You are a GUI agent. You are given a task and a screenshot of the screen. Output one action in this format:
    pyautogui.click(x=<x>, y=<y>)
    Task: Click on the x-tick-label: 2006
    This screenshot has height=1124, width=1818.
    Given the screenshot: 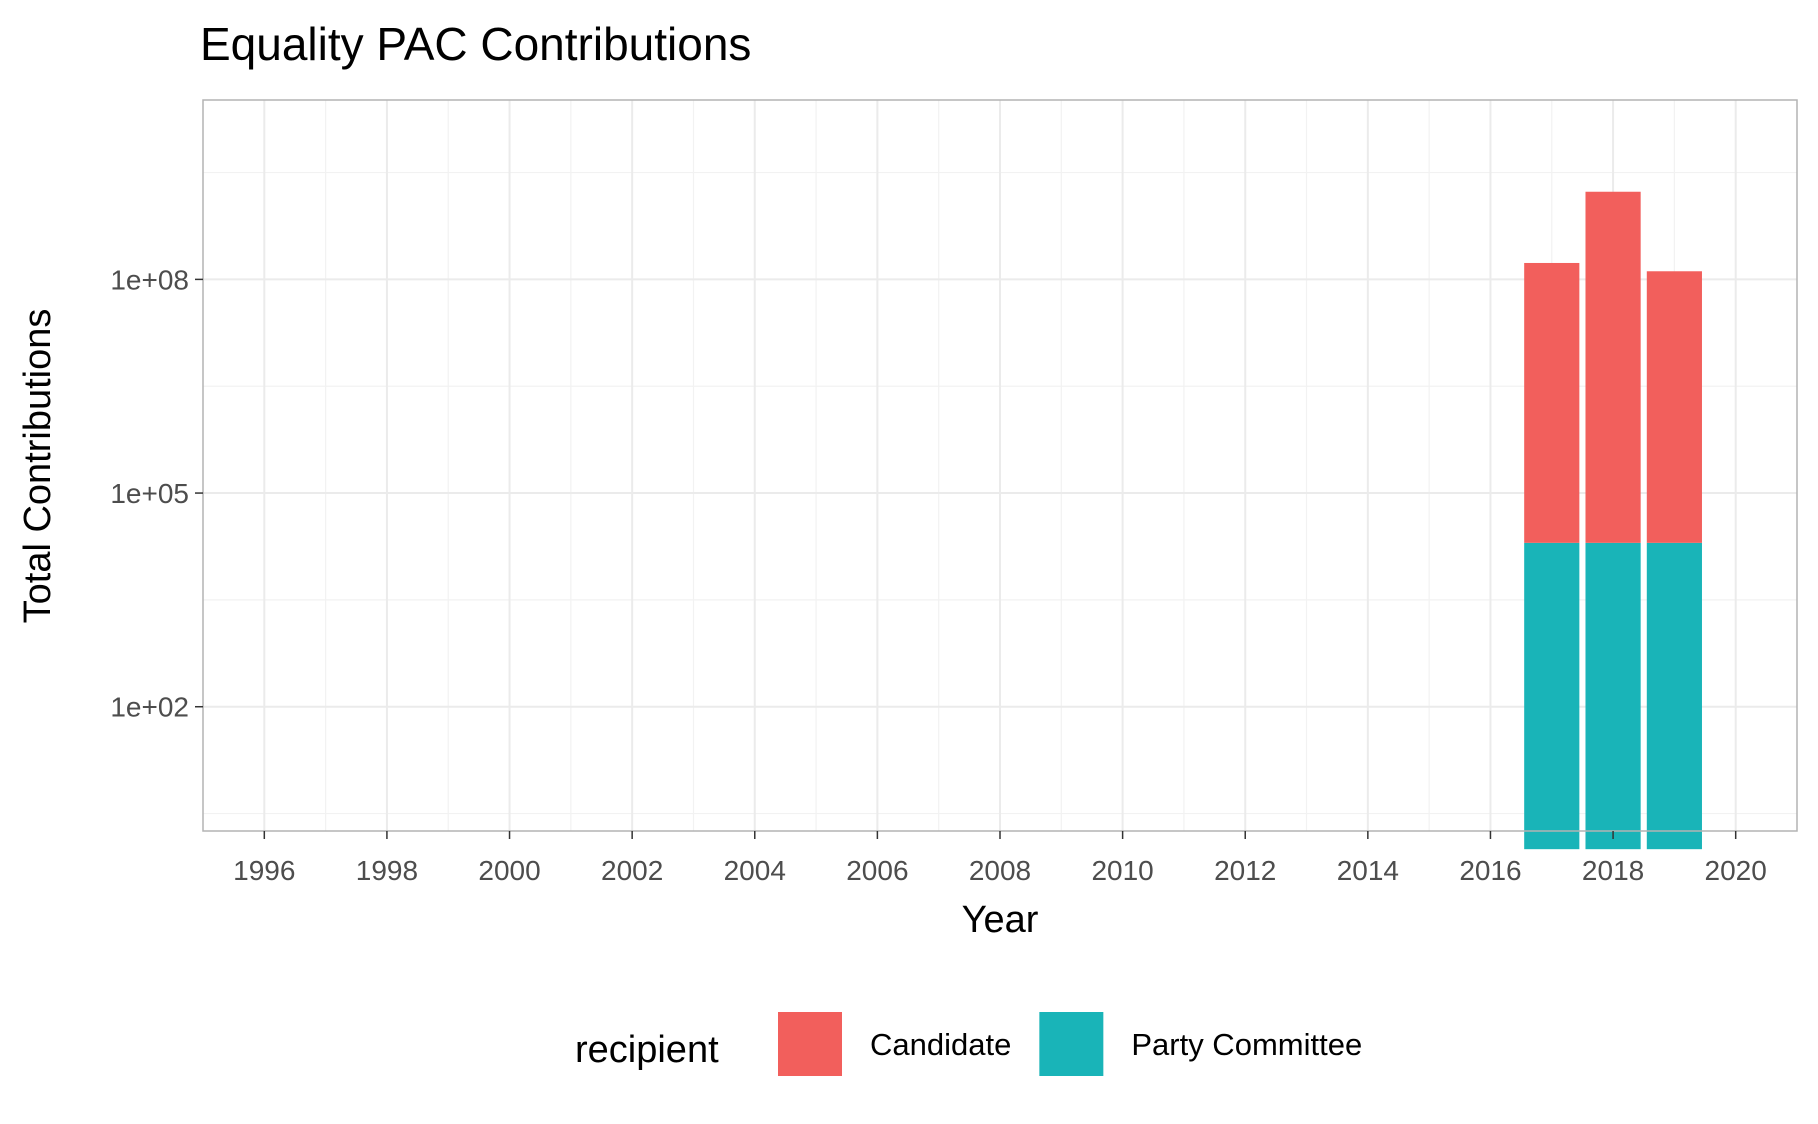 What is the action you would take?
    pyautogui.click(x=877, y=870)
    